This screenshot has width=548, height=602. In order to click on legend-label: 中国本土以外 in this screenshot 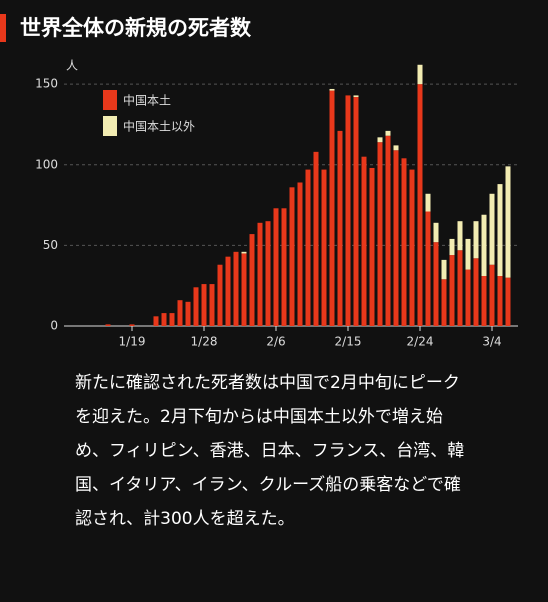, I will do `click(159, 126)`.